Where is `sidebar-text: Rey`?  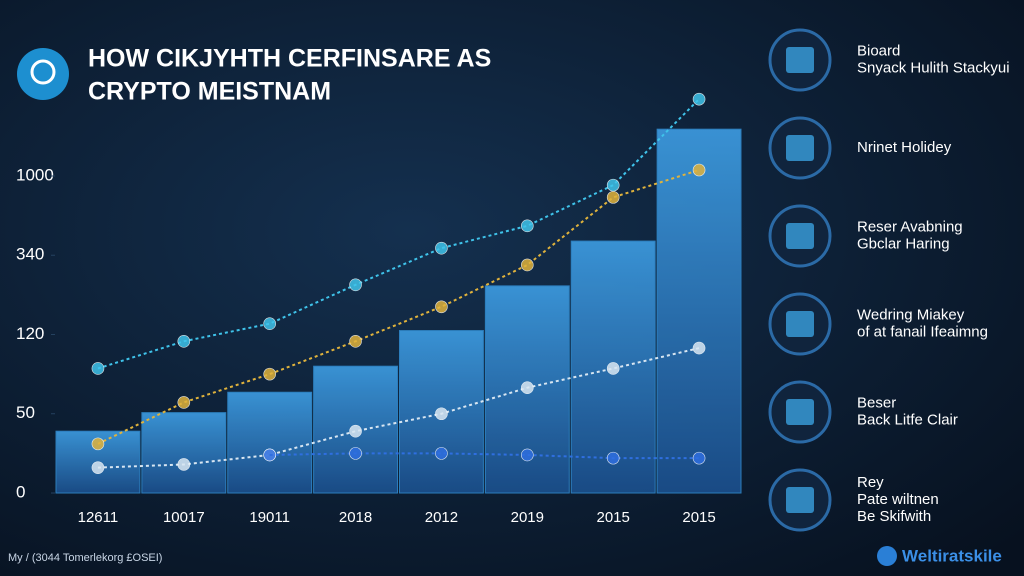 sidebar-text: Rey is located at coordinates (870, 482).